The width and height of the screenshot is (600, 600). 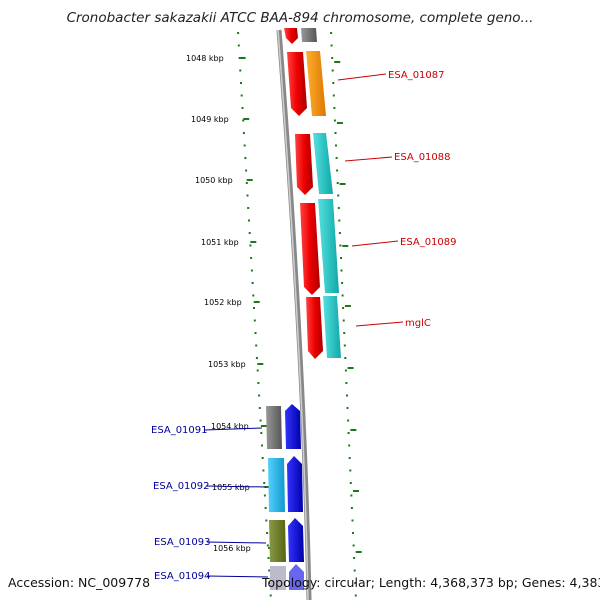 I want to click on gene-label-esa01089: ESA_01089, so click(x=428, y=242).